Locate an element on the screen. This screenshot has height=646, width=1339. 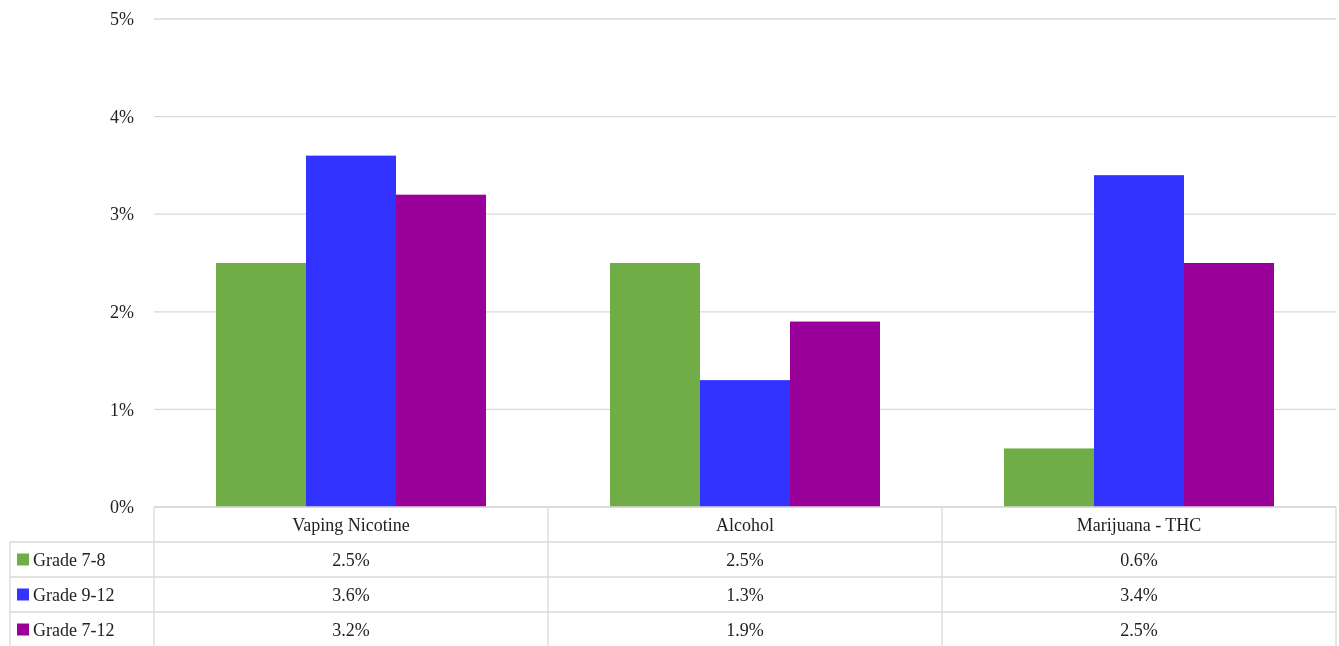
data-label: 1.3% is located at coordinates (745, 594).